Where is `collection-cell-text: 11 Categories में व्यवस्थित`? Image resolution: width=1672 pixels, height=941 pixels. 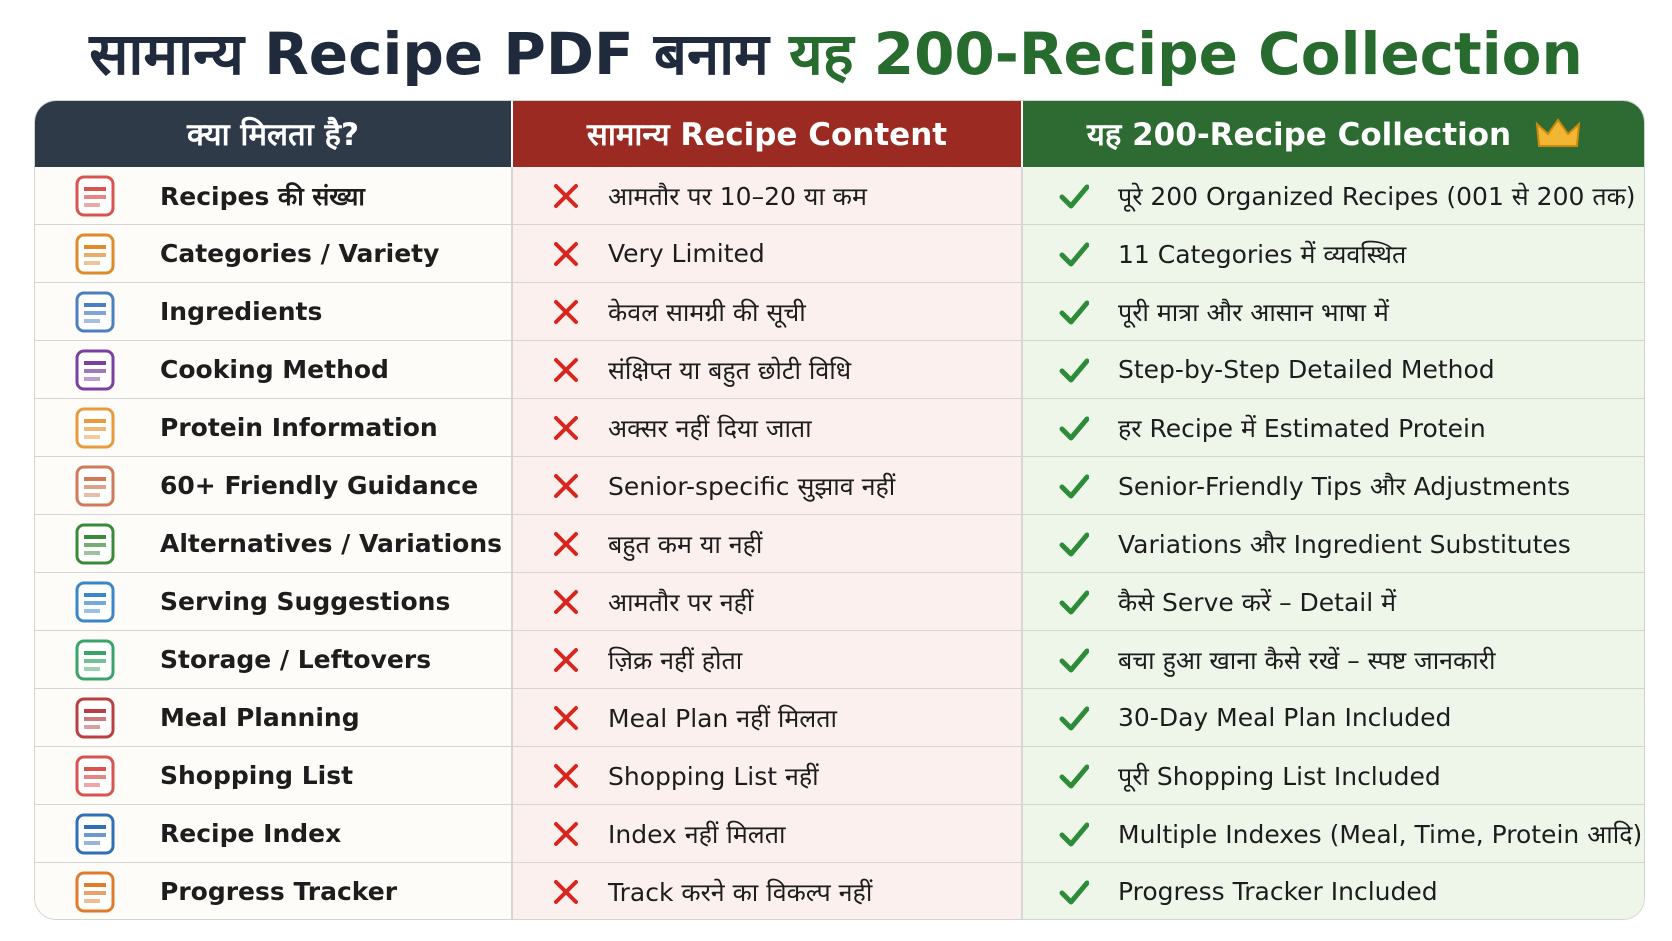
collection-cell-text: 11 Categories में व्यवस्थित is located at coordinates (1262, 254).